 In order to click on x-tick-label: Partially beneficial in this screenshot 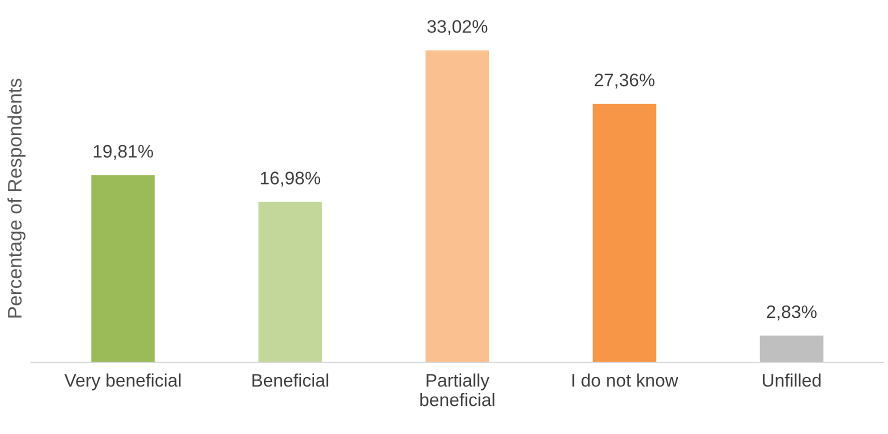, I will do `click(457, 390)`.